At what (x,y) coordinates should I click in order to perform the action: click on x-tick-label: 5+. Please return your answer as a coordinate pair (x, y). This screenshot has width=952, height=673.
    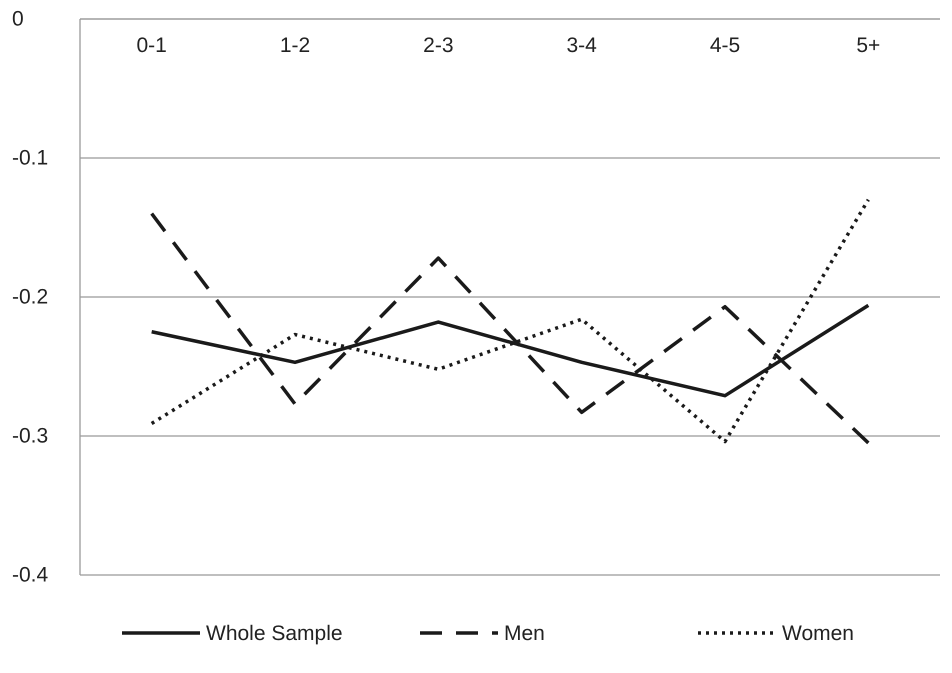
    Looking at the image, I should click on (868, 45).